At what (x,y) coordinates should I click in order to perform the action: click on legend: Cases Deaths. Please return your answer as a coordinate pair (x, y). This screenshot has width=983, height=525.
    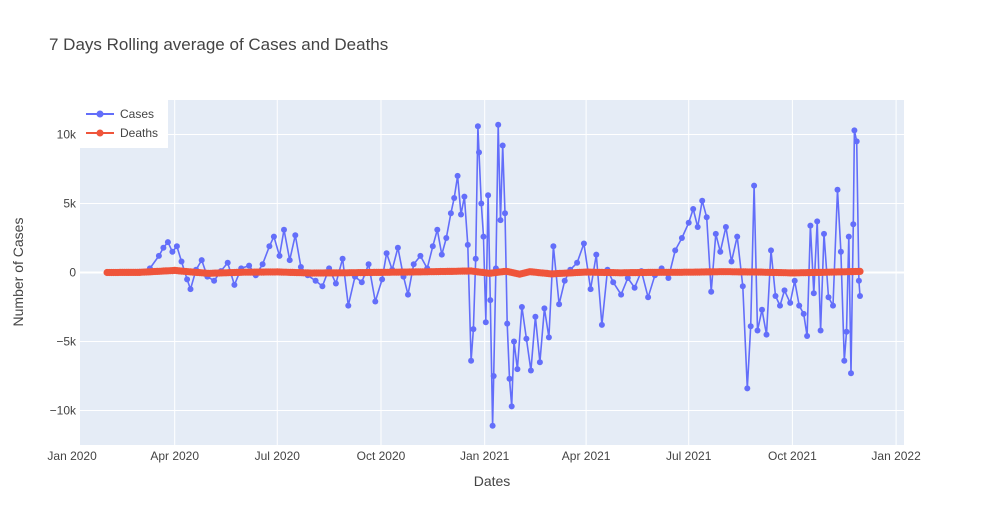
    Looking at the image, I should click on (124, 124).